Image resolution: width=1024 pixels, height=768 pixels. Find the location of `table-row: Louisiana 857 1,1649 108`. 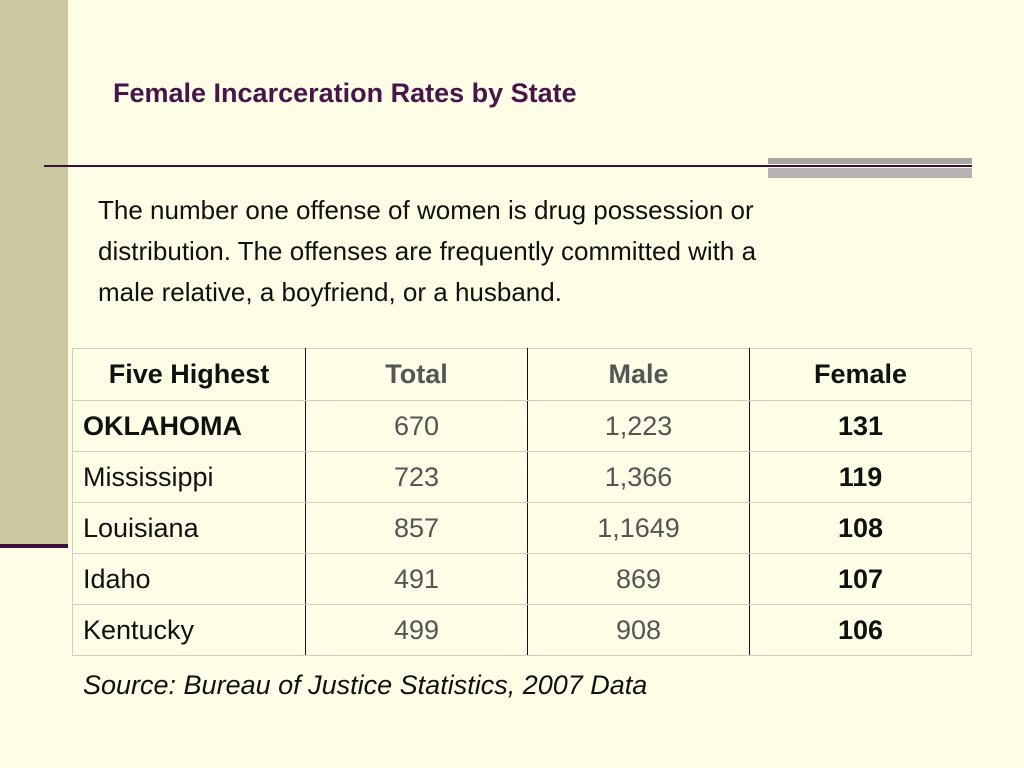

table-row: Louisiana 857 1,1649 108 is located at coordinates (522, 528).